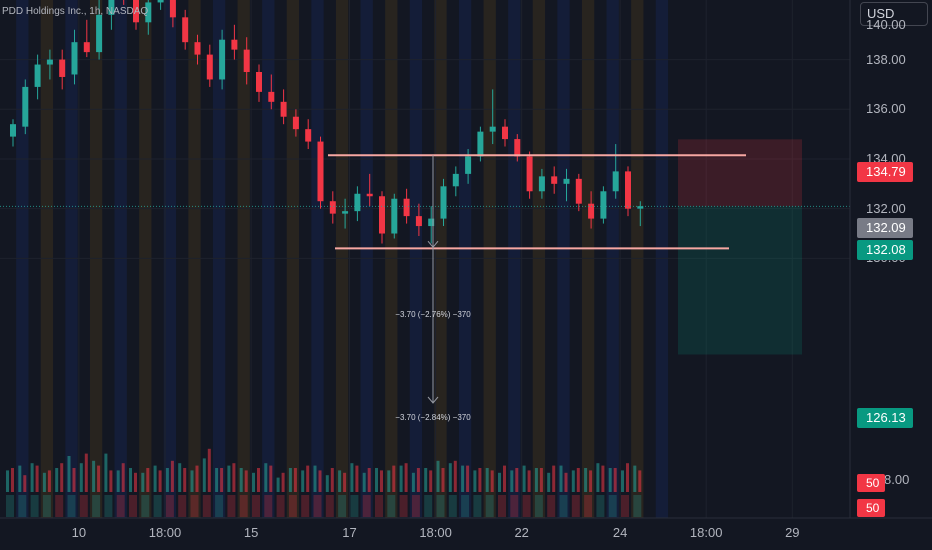 The width and height of the screenshot is (932, 550). I want to click on symbol-title: PDD Holdings Inc., 1h, NASDAQ, so click(75, 11).